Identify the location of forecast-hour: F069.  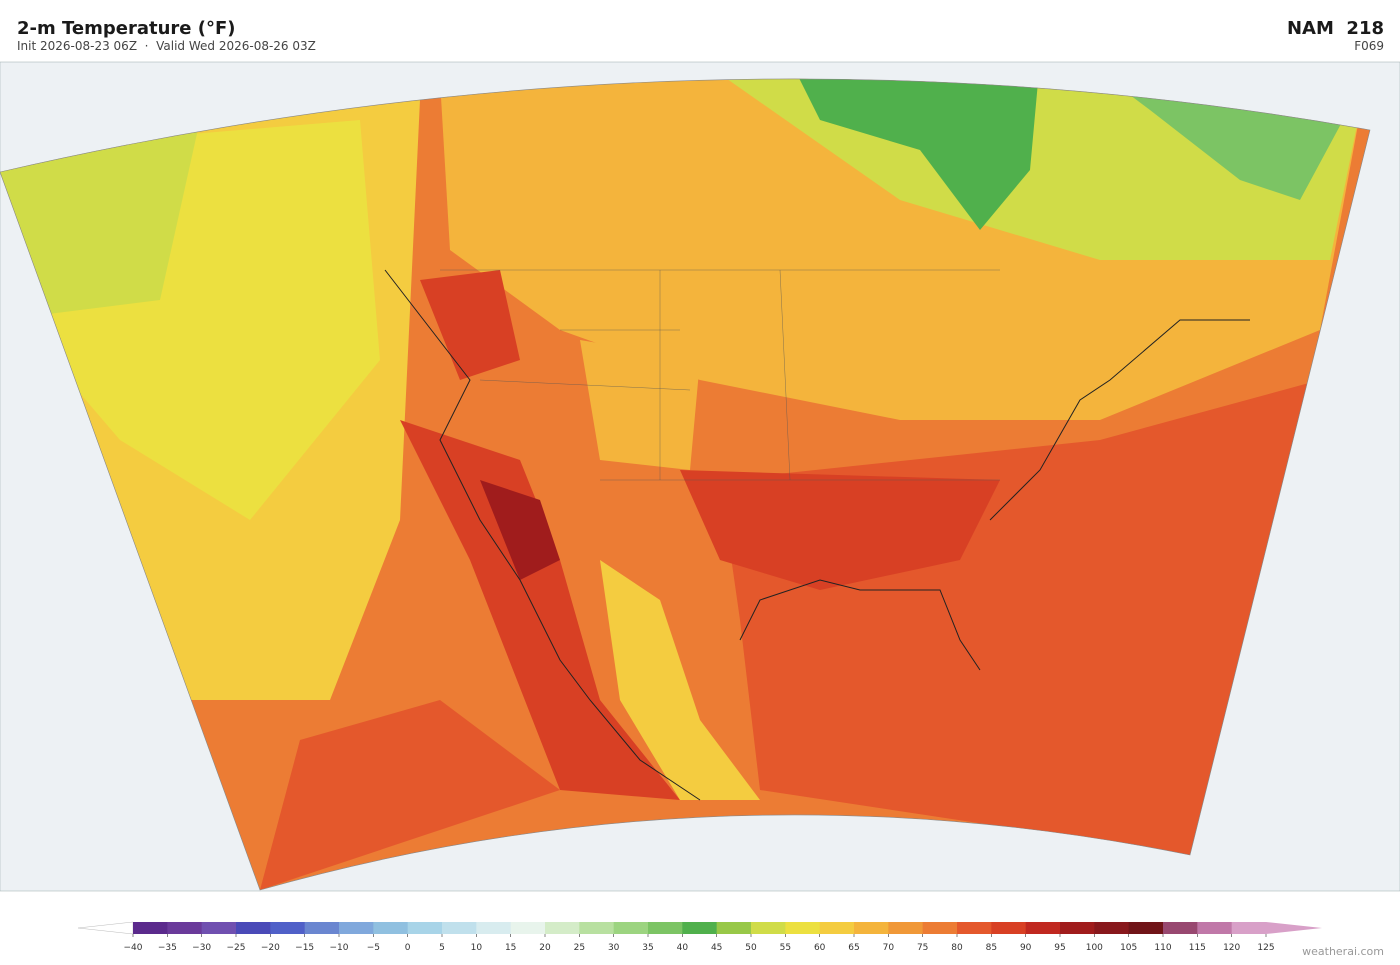
(1369, 46).